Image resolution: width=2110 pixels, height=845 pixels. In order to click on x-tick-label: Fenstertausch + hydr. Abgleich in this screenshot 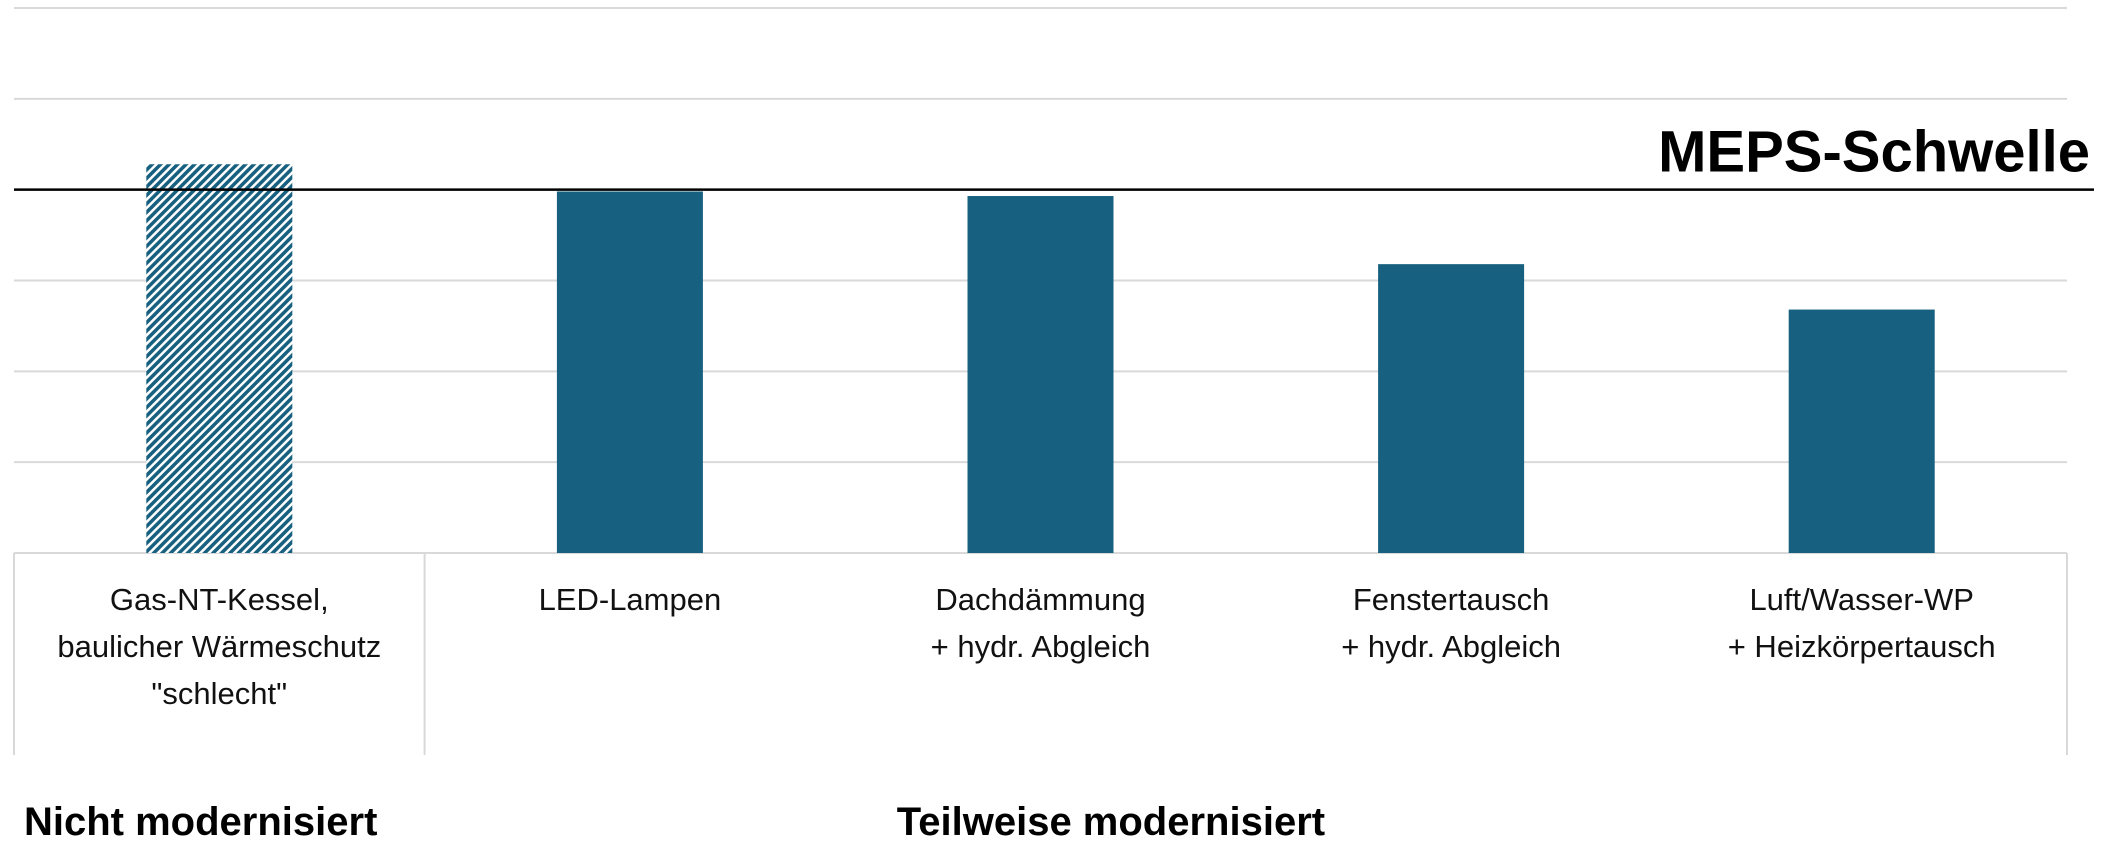, I will do `click(1451, 623)`.